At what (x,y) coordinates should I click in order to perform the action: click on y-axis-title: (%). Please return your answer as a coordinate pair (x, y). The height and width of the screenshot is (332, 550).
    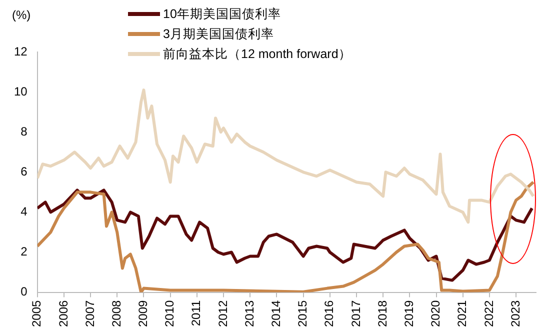
    Looking at the image, I should click on (21, 15).